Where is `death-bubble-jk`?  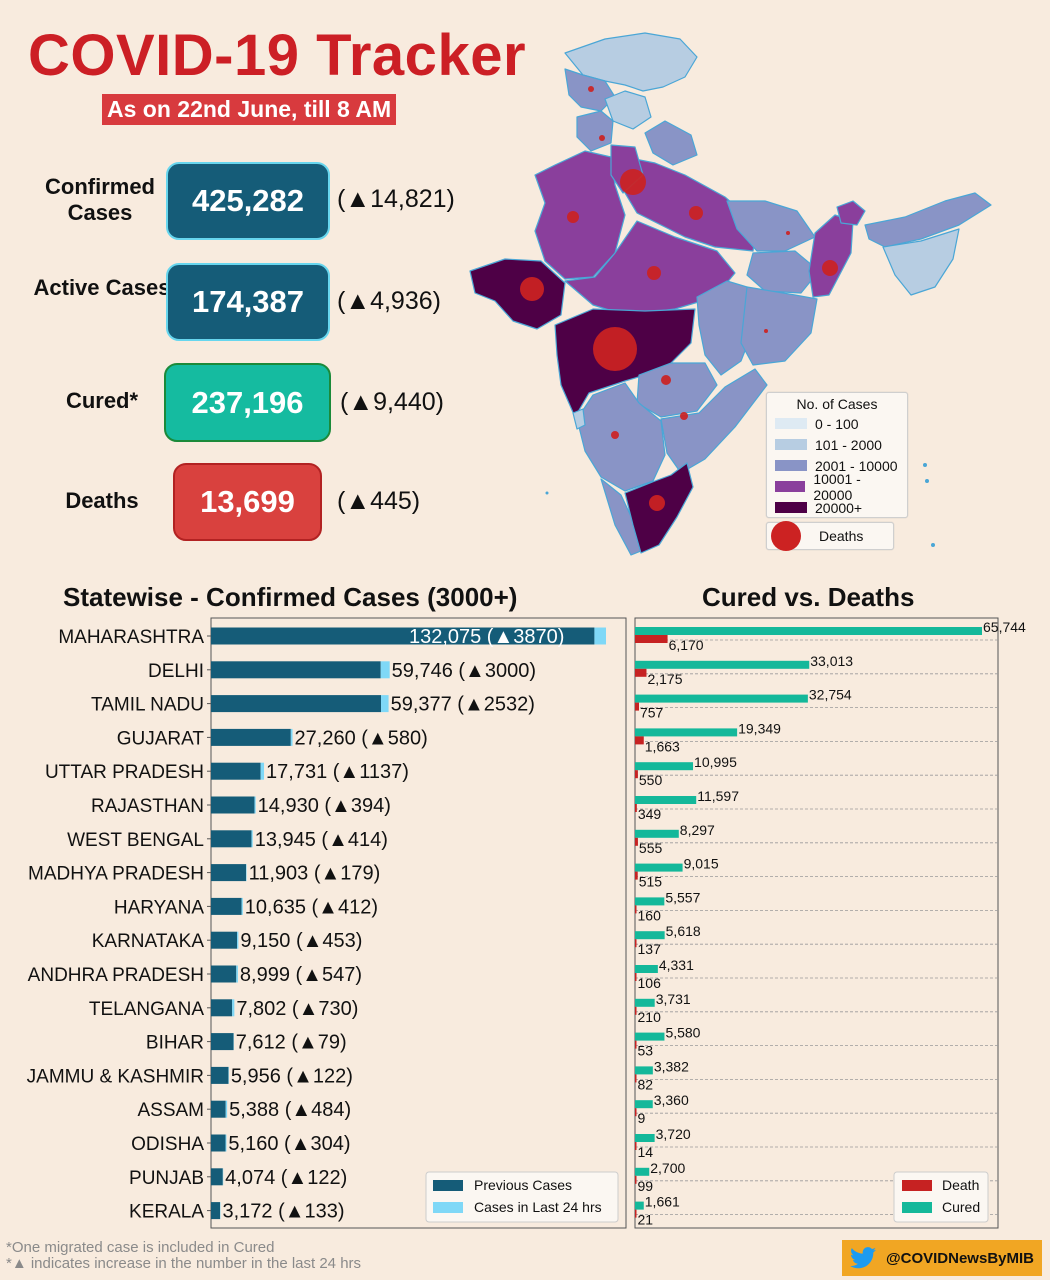 death-bubble-jk is located at coordinates (591, 89).